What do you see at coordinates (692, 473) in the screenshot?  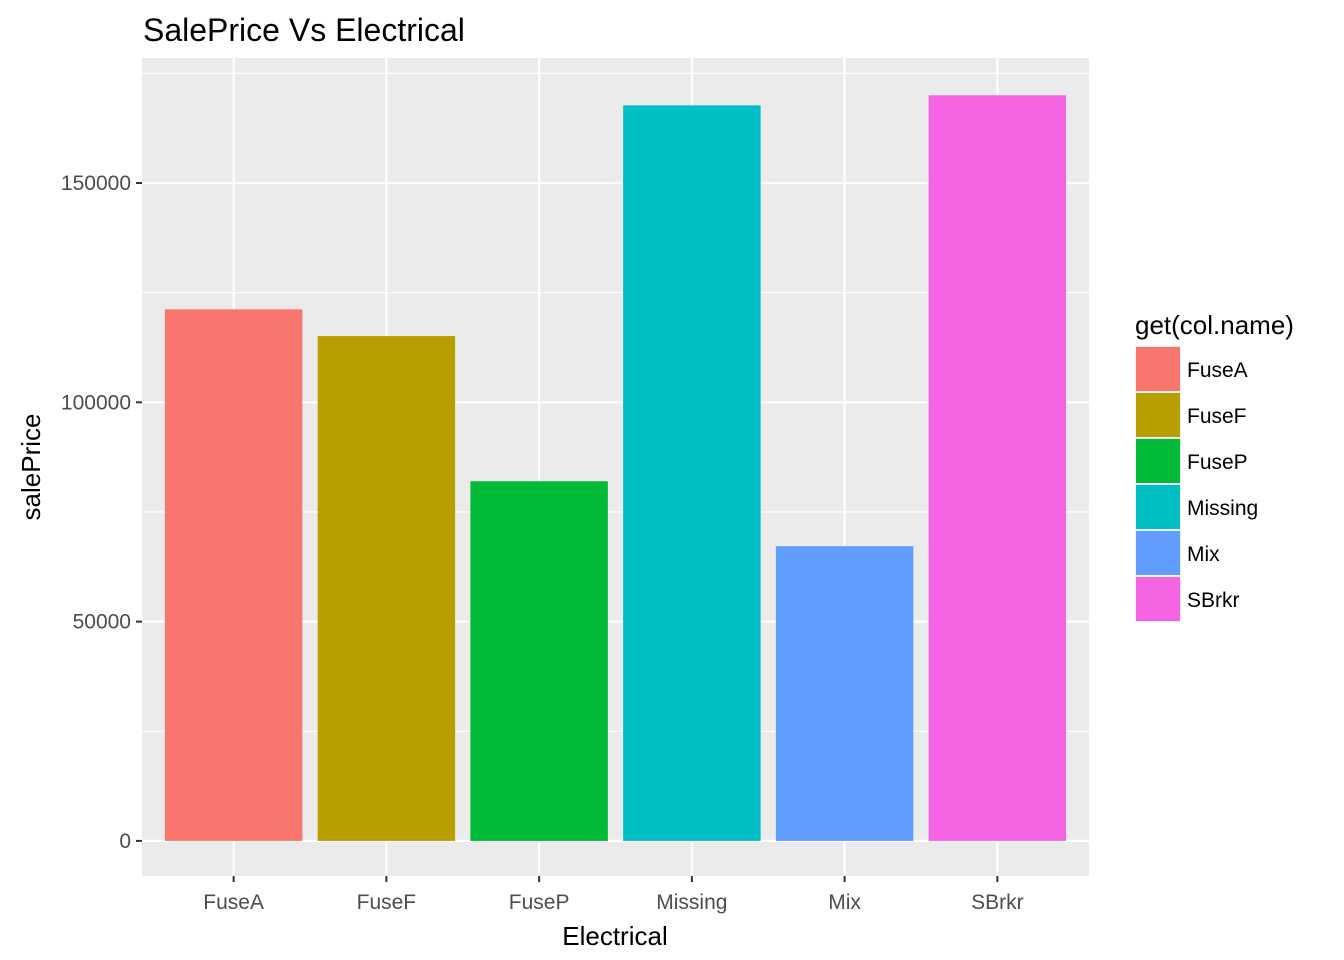 I see `bar-missing` at bounding box center [692, 473].